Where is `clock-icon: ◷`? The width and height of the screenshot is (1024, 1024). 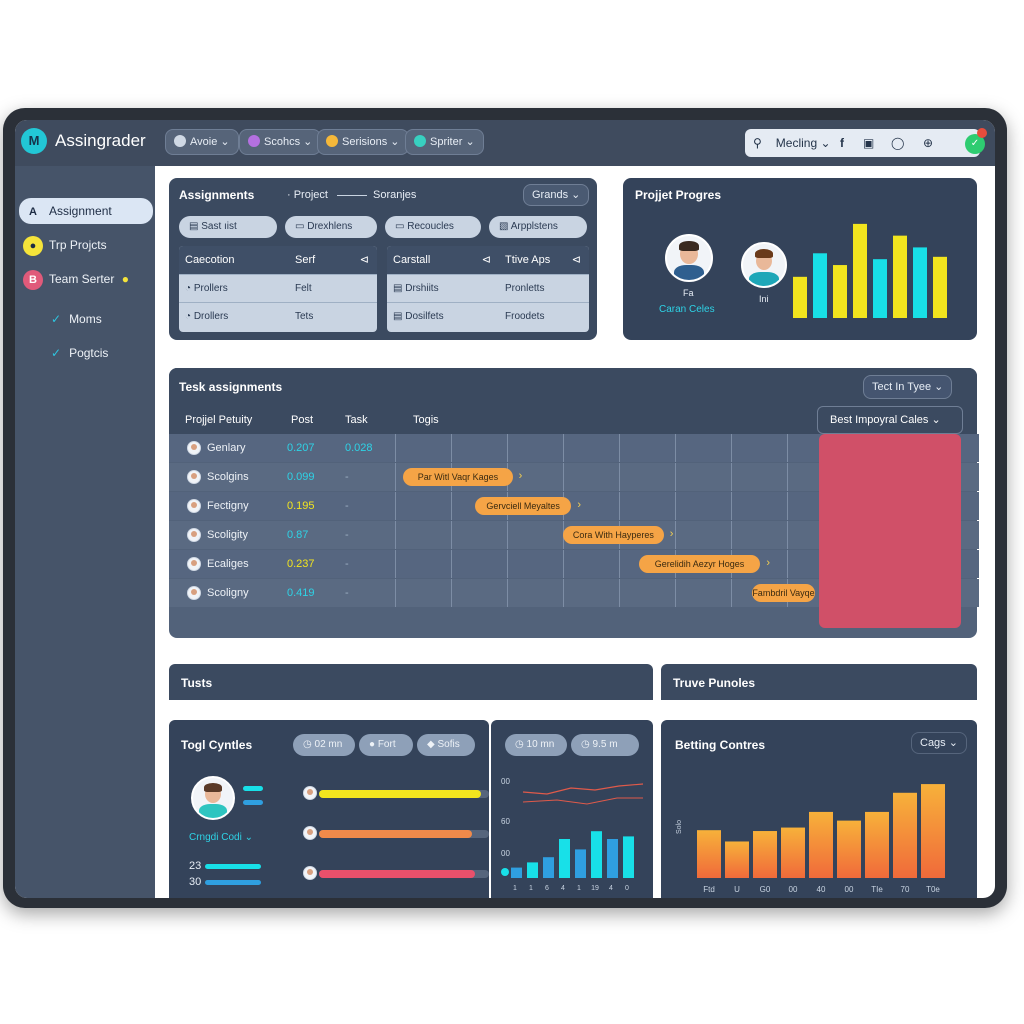 clock-icon: ◷ is located at coordinates (521, 744).